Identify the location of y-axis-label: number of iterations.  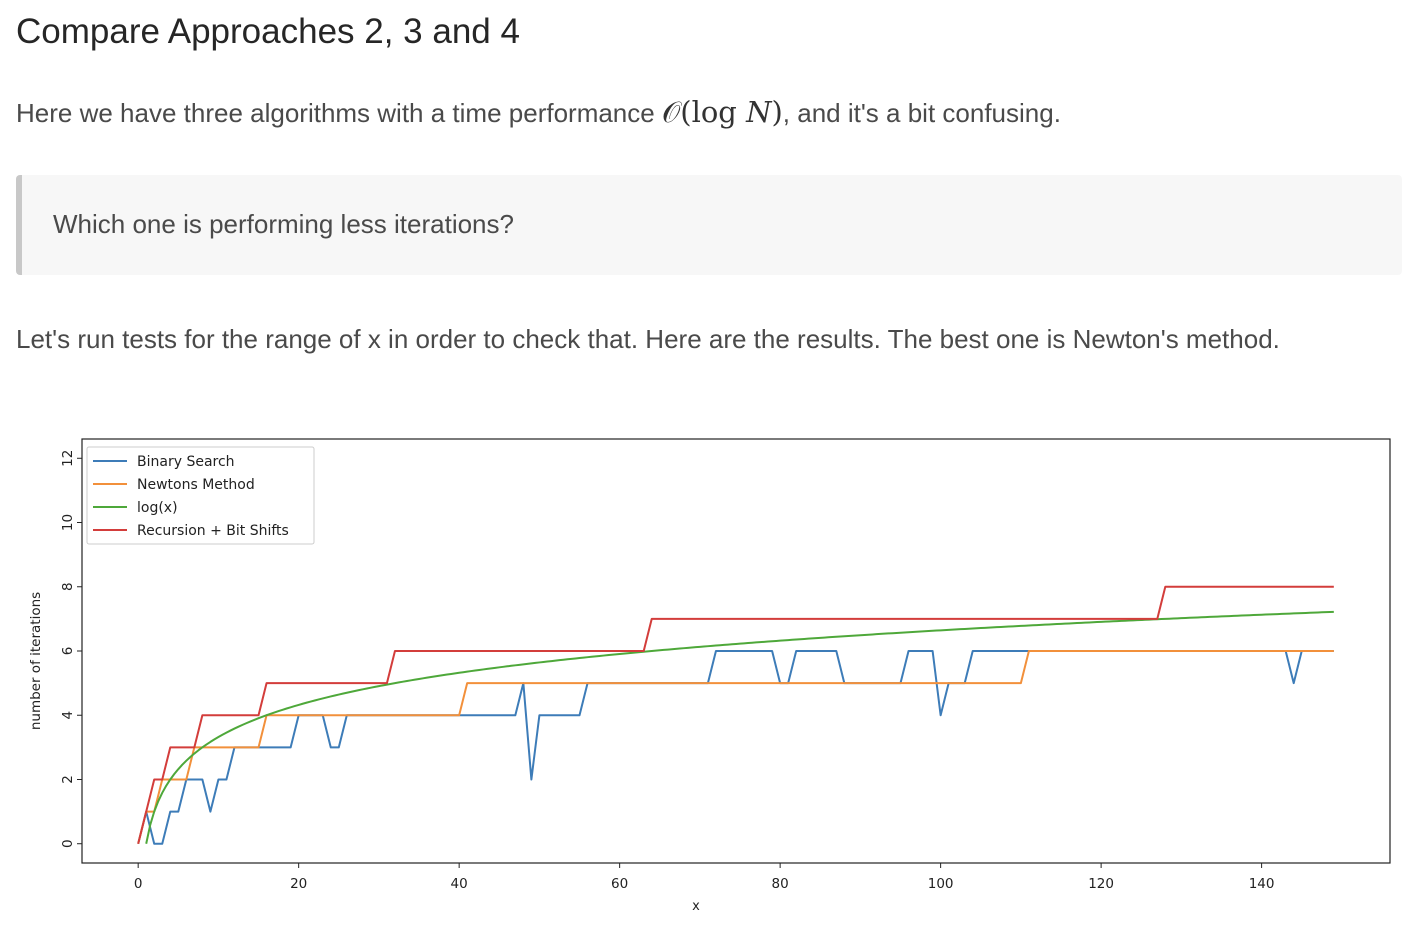
(36, 661).